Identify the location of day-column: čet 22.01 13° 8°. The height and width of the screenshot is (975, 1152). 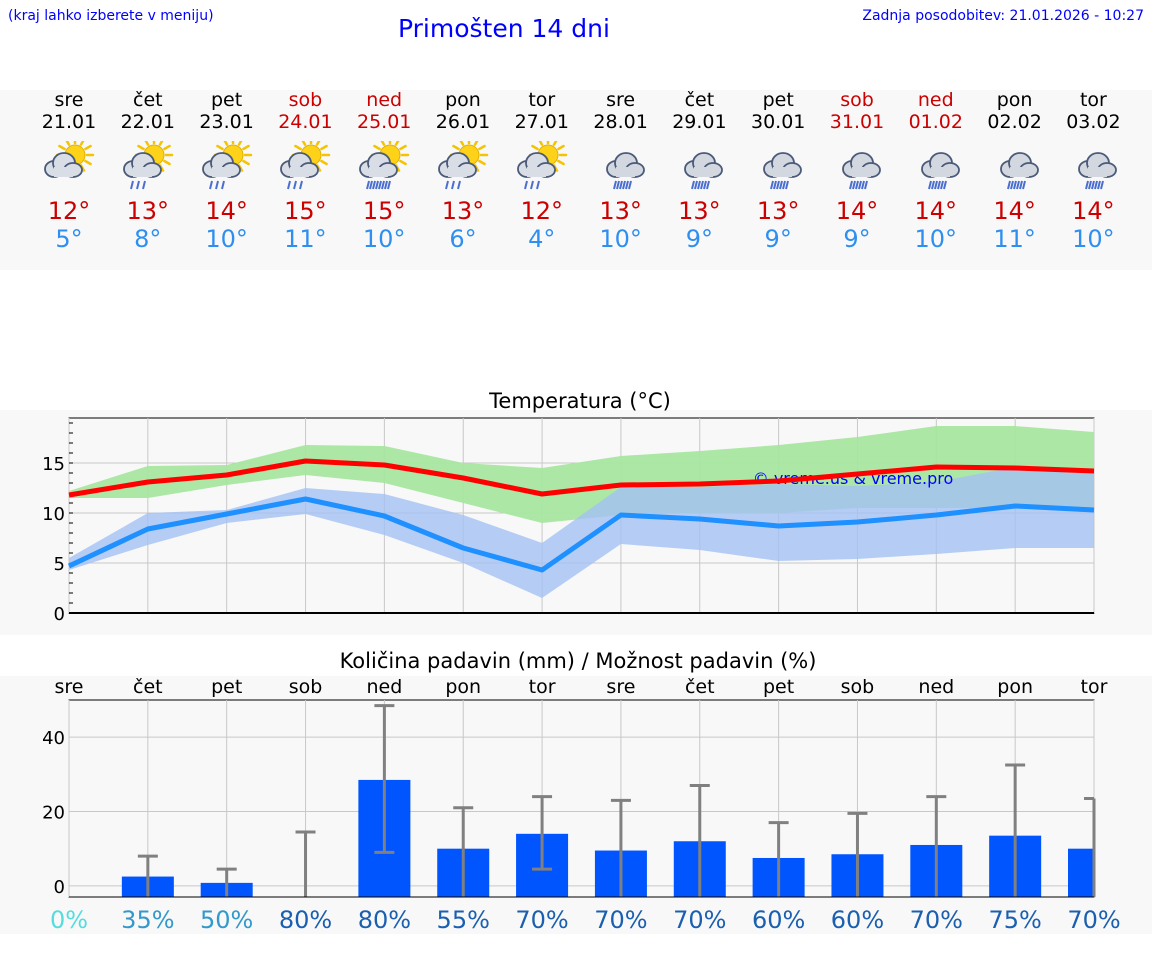
(148, 171).